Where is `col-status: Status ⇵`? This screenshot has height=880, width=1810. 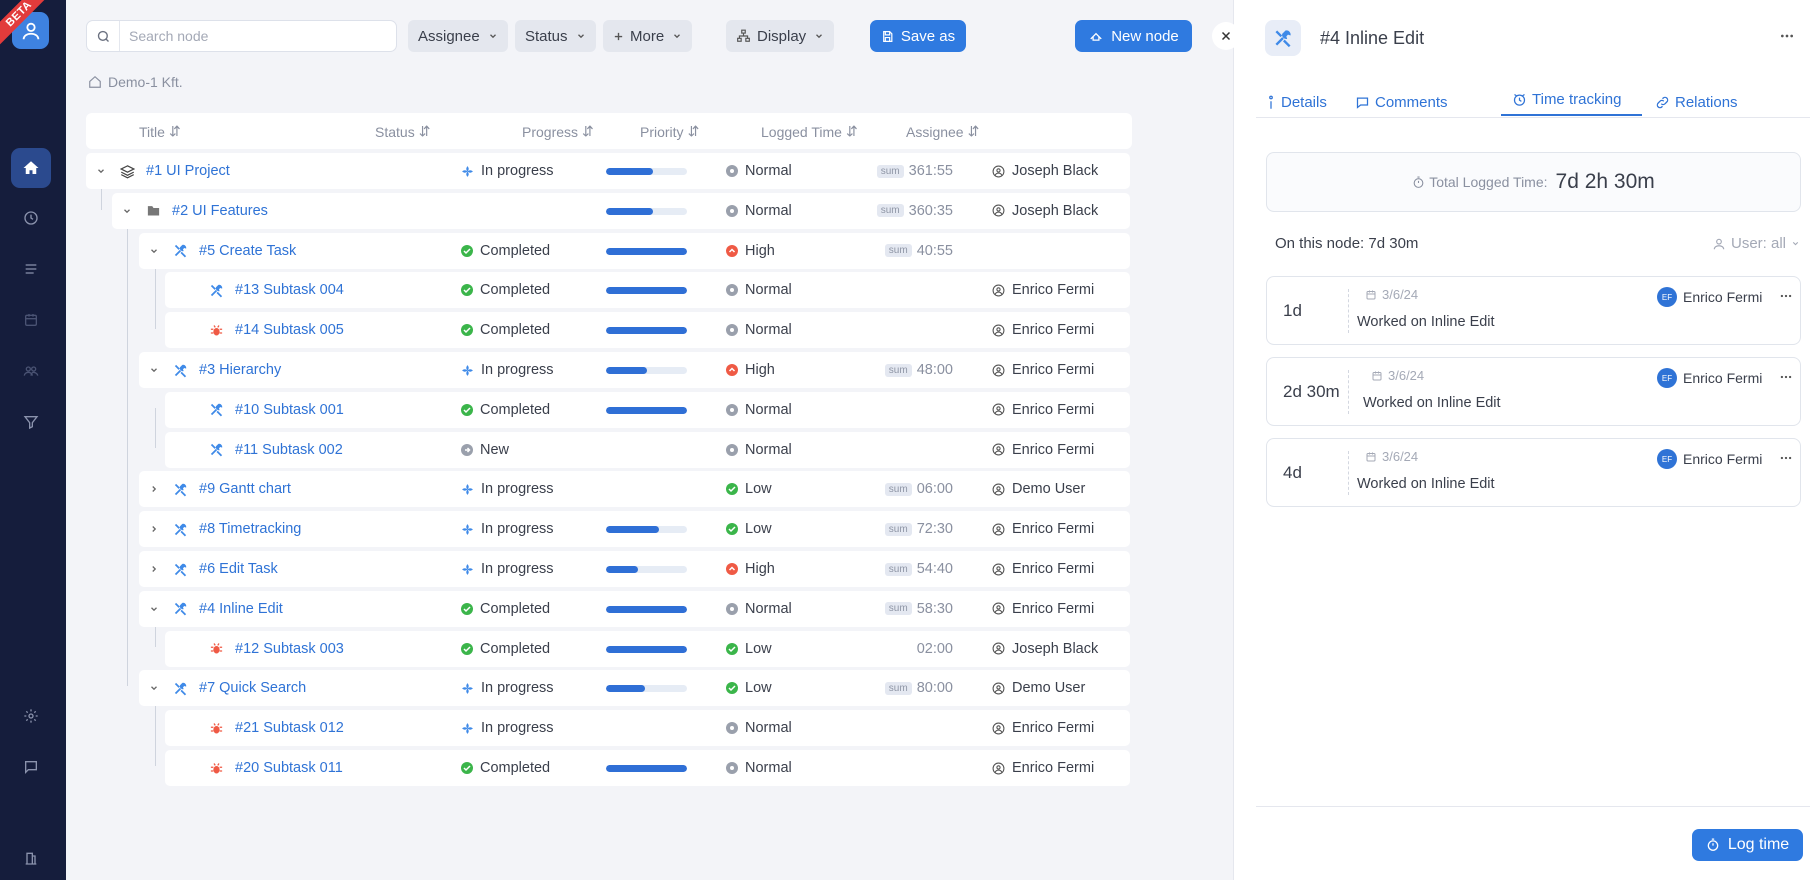 col-status: Status ⇵ is located at coordinates (403, 131).